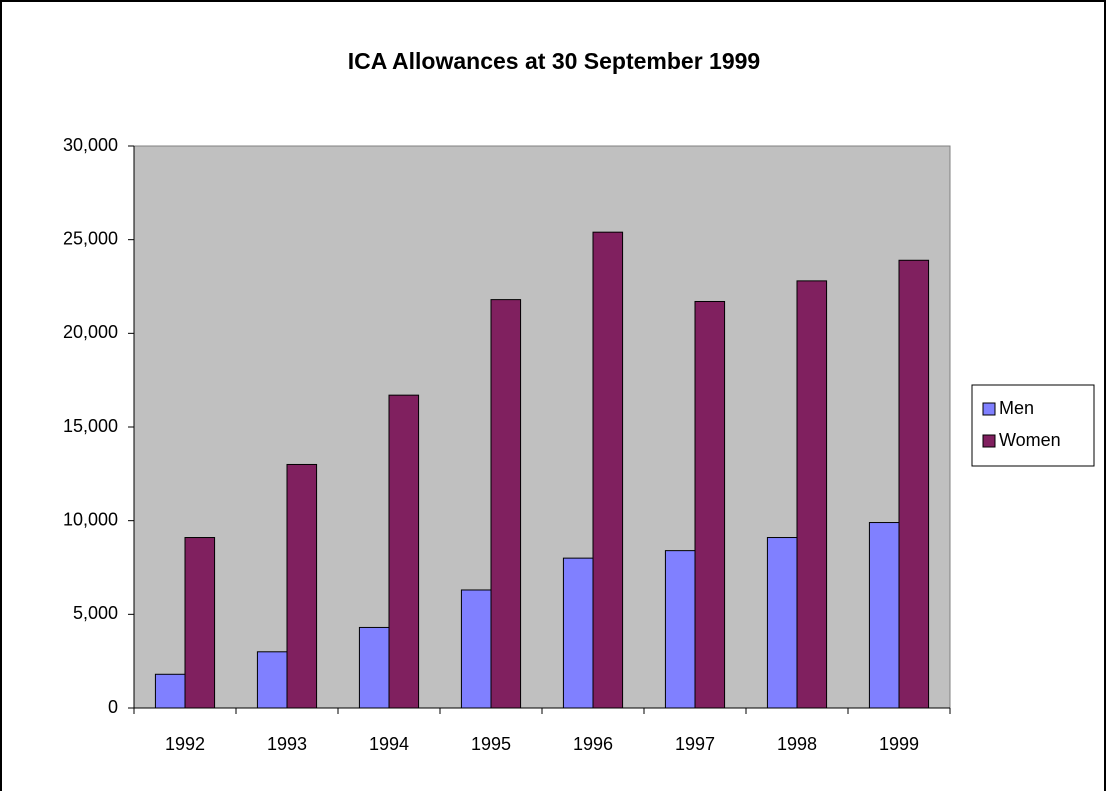  Describe the element at coordinates (95, 613) in the screenshot. I see `y-tick-label: 5,000` at that location.